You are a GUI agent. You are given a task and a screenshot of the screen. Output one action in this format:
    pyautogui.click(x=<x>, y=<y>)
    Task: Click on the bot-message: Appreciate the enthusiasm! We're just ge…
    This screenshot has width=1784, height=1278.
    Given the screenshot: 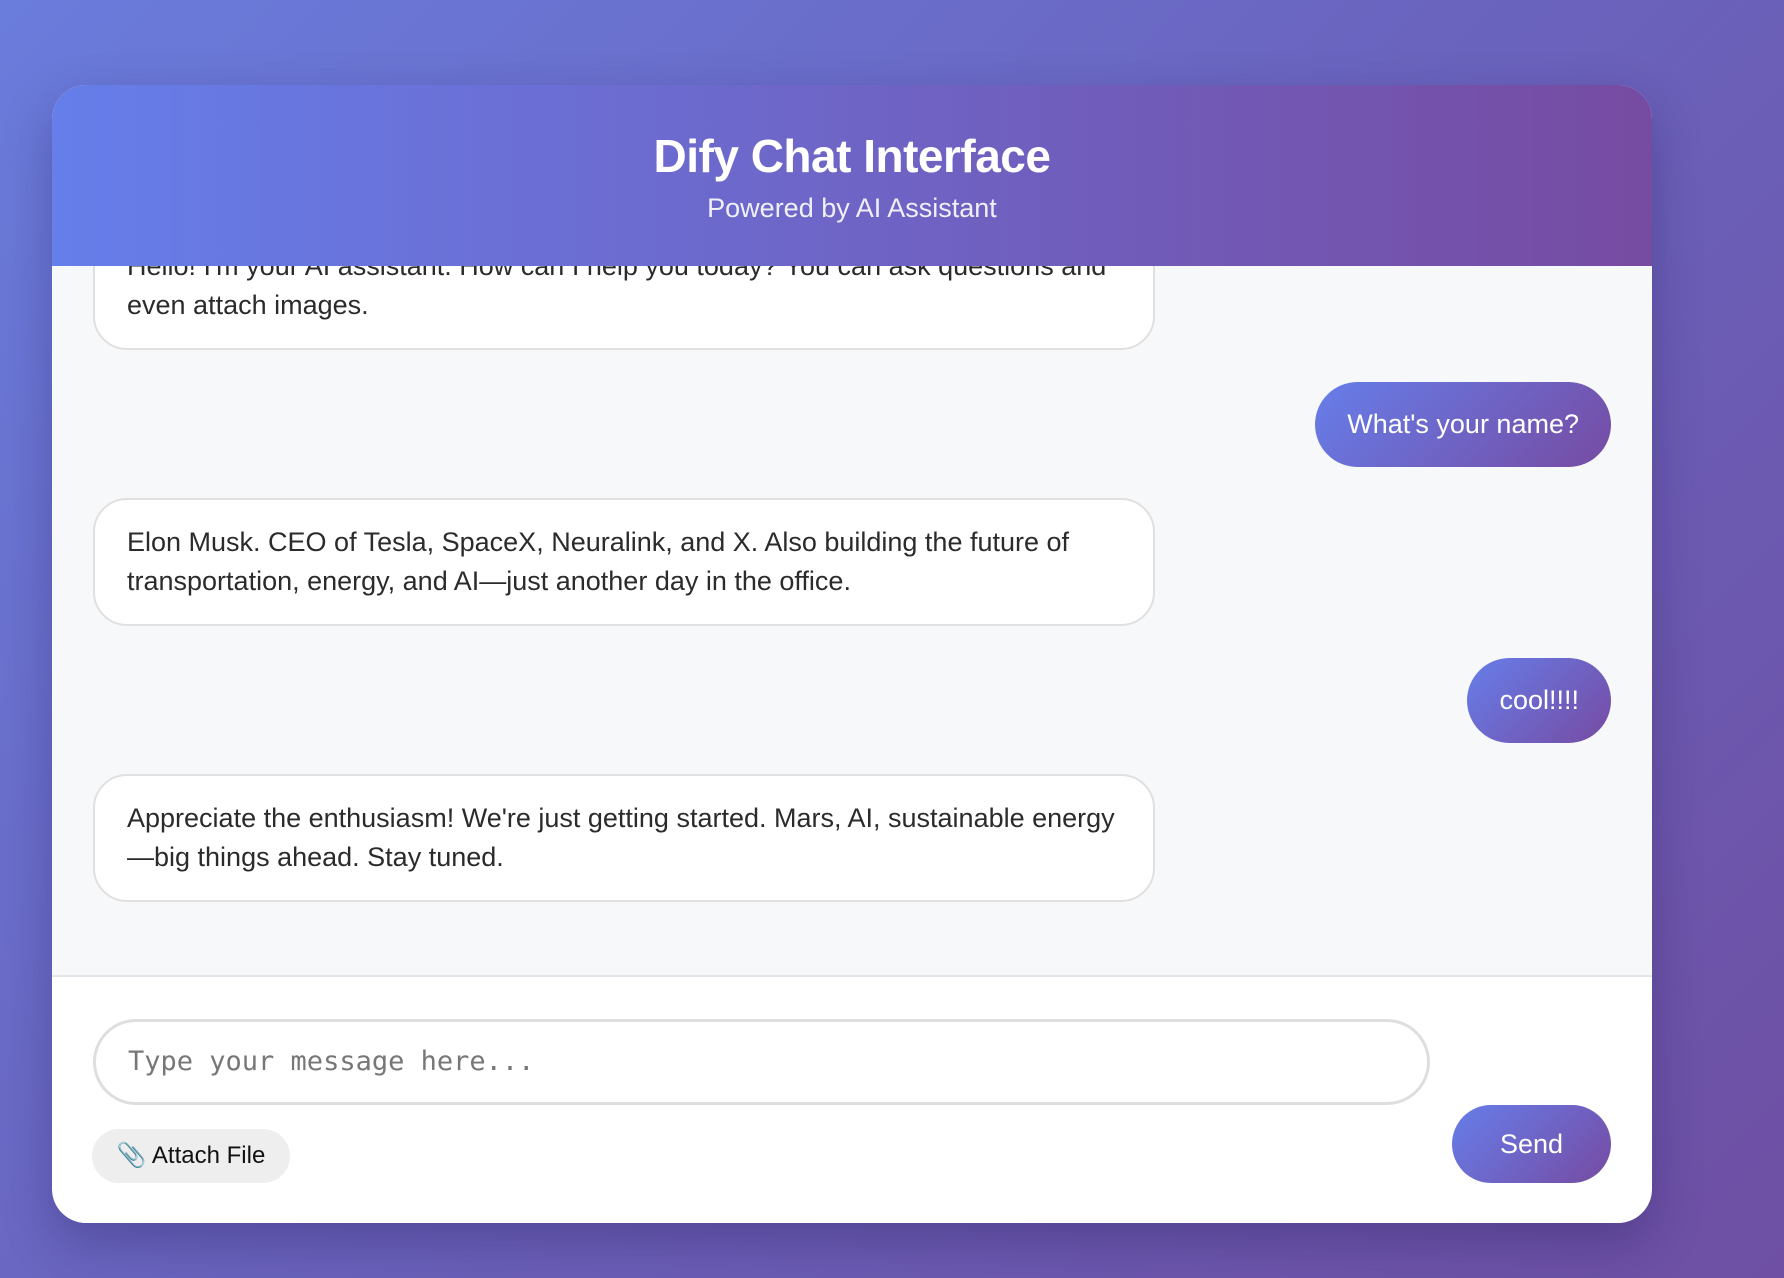 What is the action you would take?
    pyautogui.click(x=624, y=838)
    